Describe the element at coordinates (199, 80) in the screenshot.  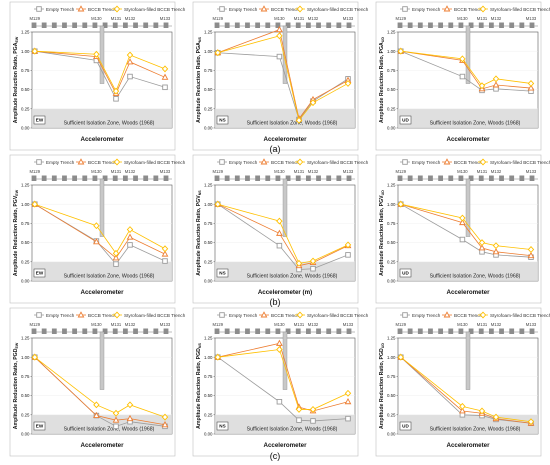
I see `y-axis-label: Amplitude Reduction Ratio, PGANS` at that location.